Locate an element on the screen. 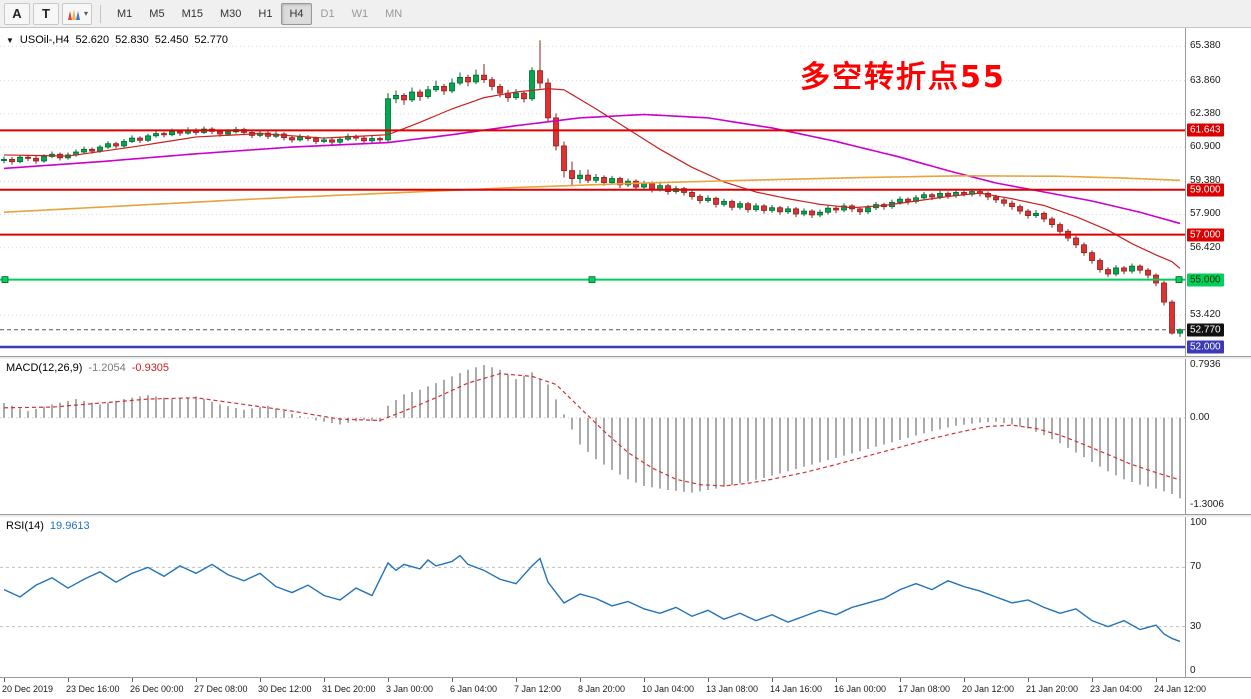 The width and height of the screenshot is (1251, 699). high-value: 52.830 is located at coordinates (132, 40).